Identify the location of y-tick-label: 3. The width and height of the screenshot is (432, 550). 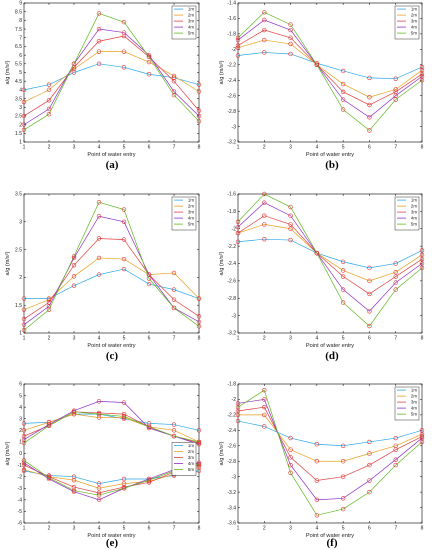
(20, 108).